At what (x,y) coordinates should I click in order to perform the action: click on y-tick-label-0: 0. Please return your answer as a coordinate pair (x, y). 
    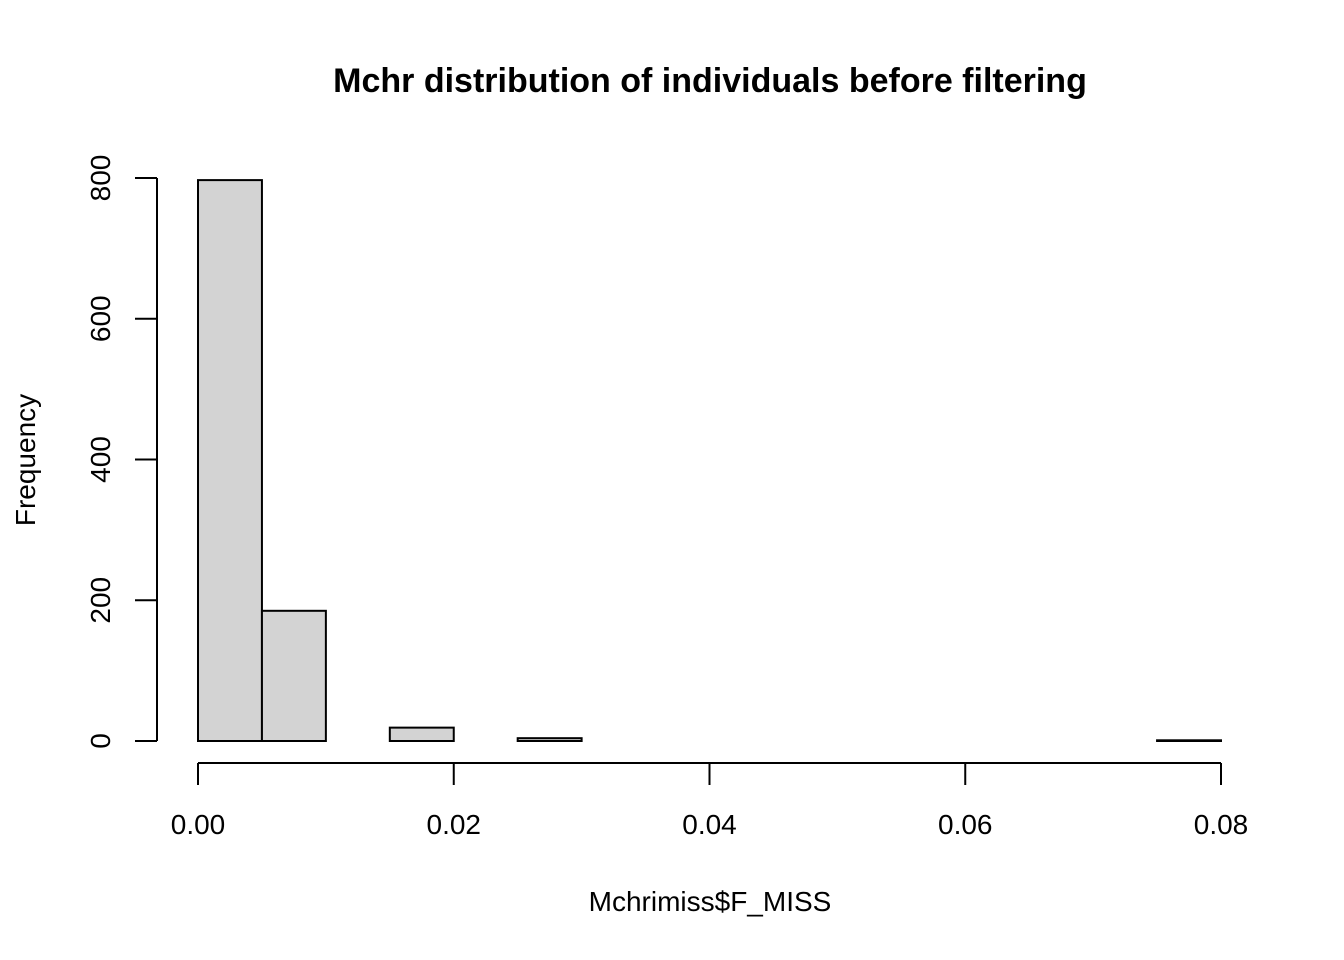
    Looking at the image, I should click on (100, 741).